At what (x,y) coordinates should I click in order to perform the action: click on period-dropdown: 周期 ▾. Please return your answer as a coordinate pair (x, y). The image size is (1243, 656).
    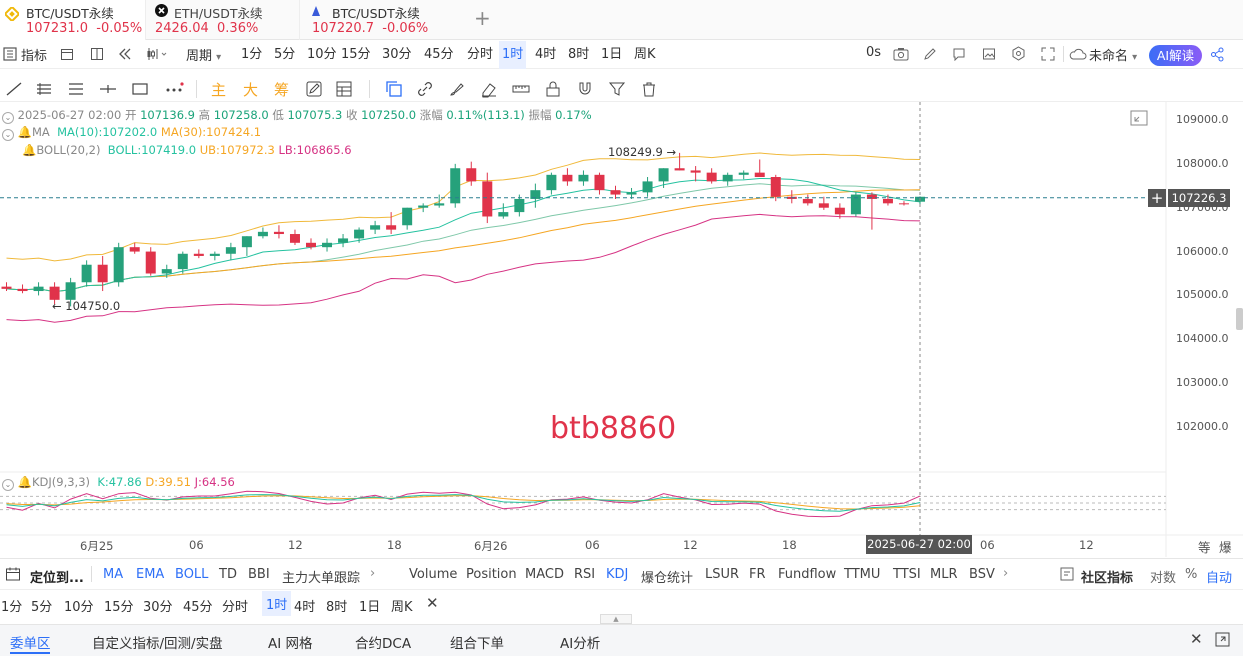
    Looking at the image, I should click on (204, 56).